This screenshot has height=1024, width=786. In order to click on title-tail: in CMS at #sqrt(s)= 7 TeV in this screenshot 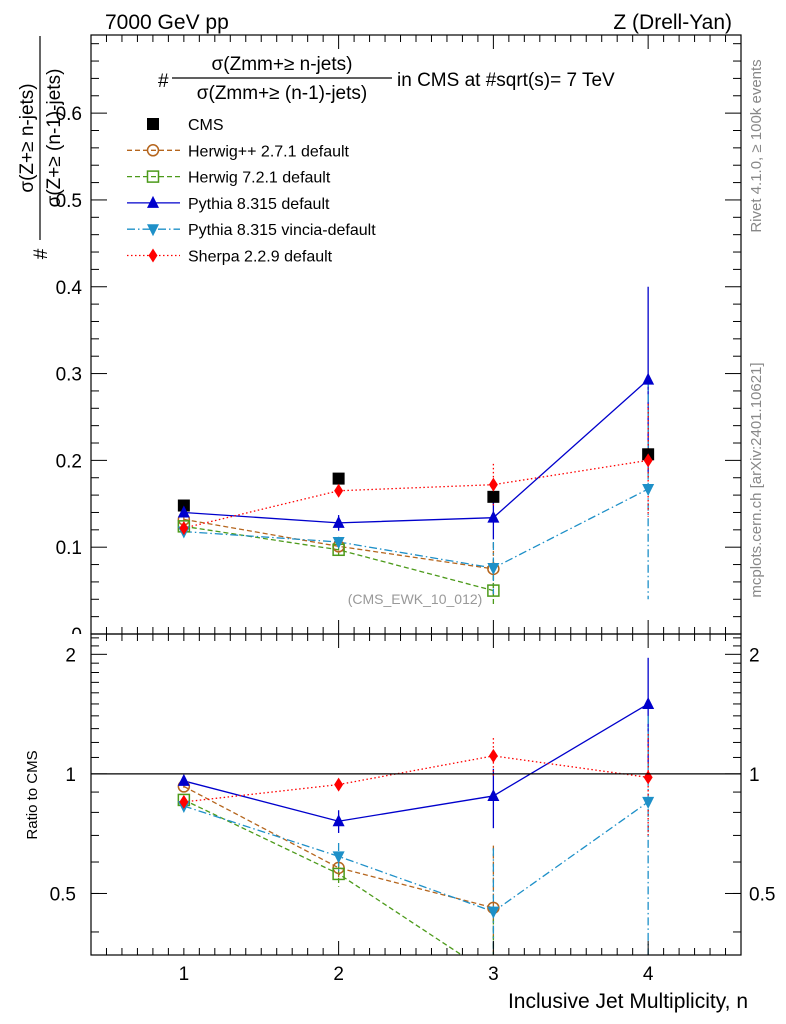, I will do `click(506, 80)`.